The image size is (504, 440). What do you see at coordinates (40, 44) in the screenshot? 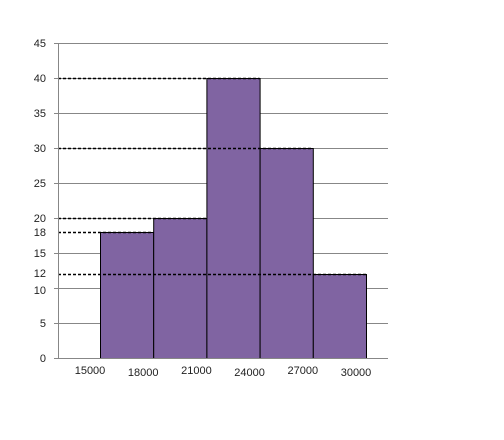
I see `y-tick-label: 45` at bounding box center [40, 44].